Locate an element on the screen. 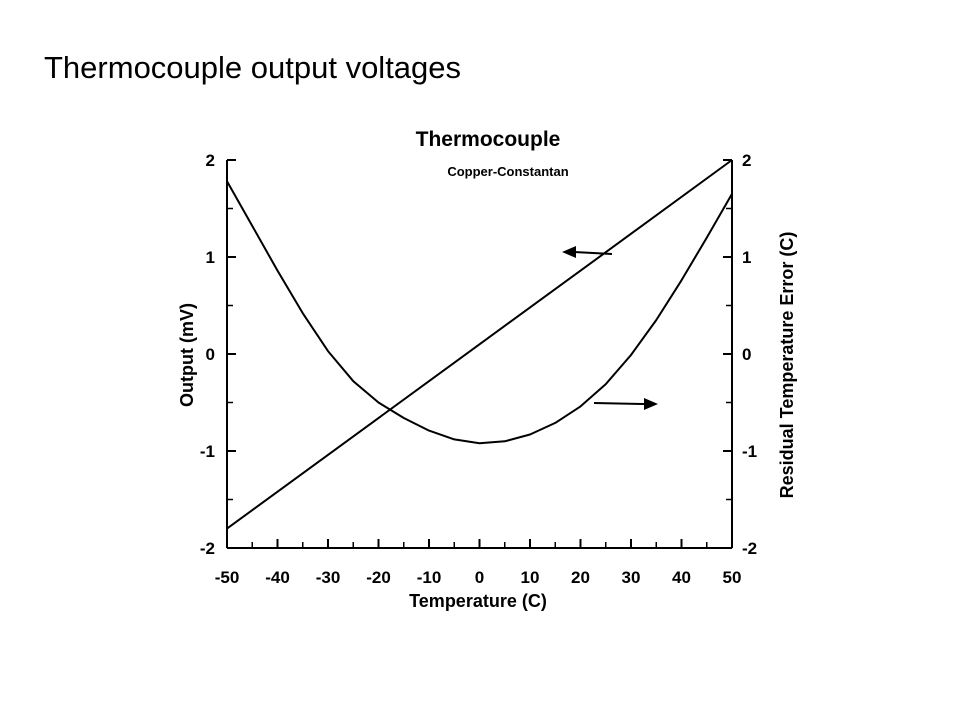 This screenshot has height=720, width=960. x-axis-title: Temperature (C) is located at coordinates (478, 601).